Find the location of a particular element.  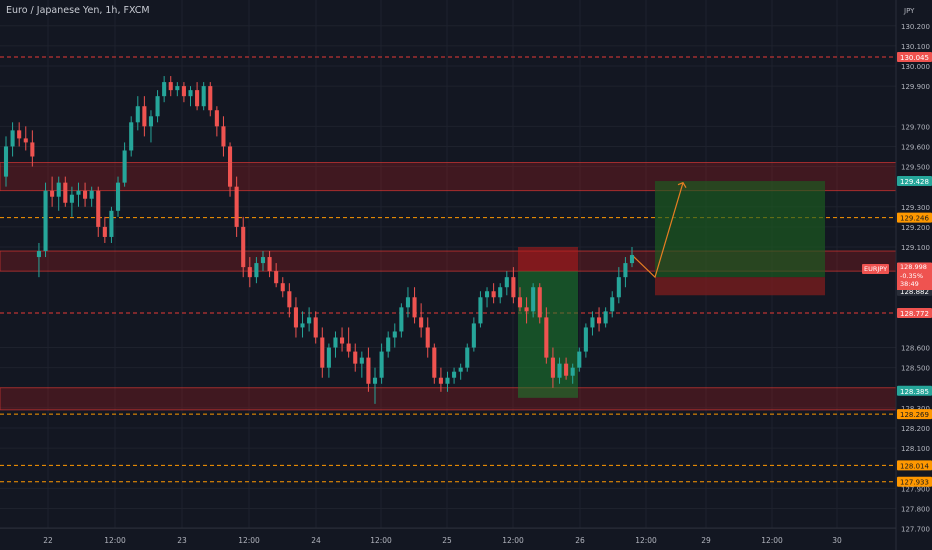

last-change: -0.35% is located at coordinates (911, 275).